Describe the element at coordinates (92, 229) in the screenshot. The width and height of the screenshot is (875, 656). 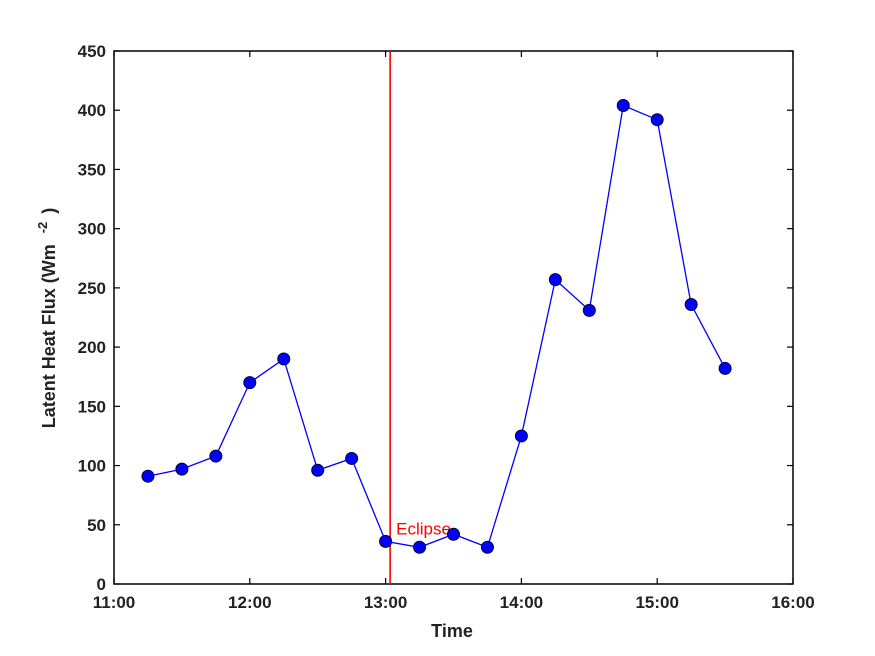
I see `y-tick-label: 300` at that location.